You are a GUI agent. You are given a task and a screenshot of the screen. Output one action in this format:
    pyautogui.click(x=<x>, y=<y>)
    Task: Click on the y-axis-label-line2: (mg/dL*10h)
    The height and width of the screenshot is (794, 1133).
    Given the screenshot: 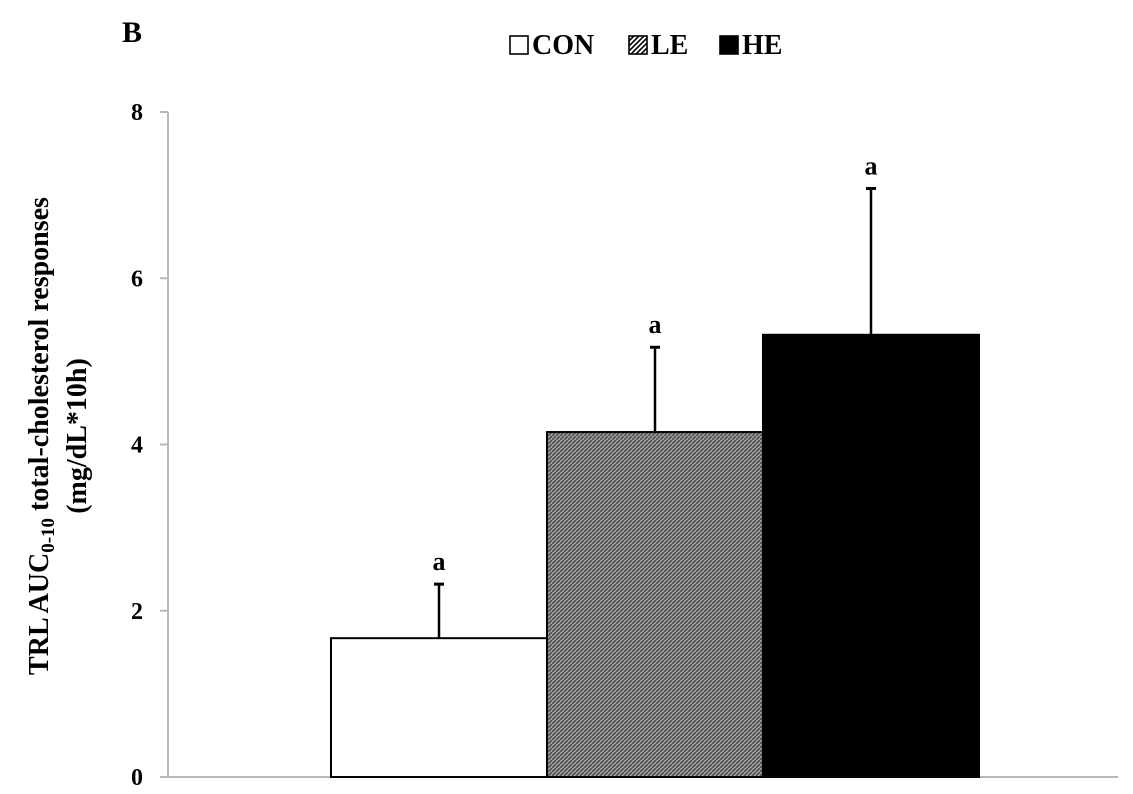 What is the action you would take?
    pyautogui.click(x=77, y=436)
    